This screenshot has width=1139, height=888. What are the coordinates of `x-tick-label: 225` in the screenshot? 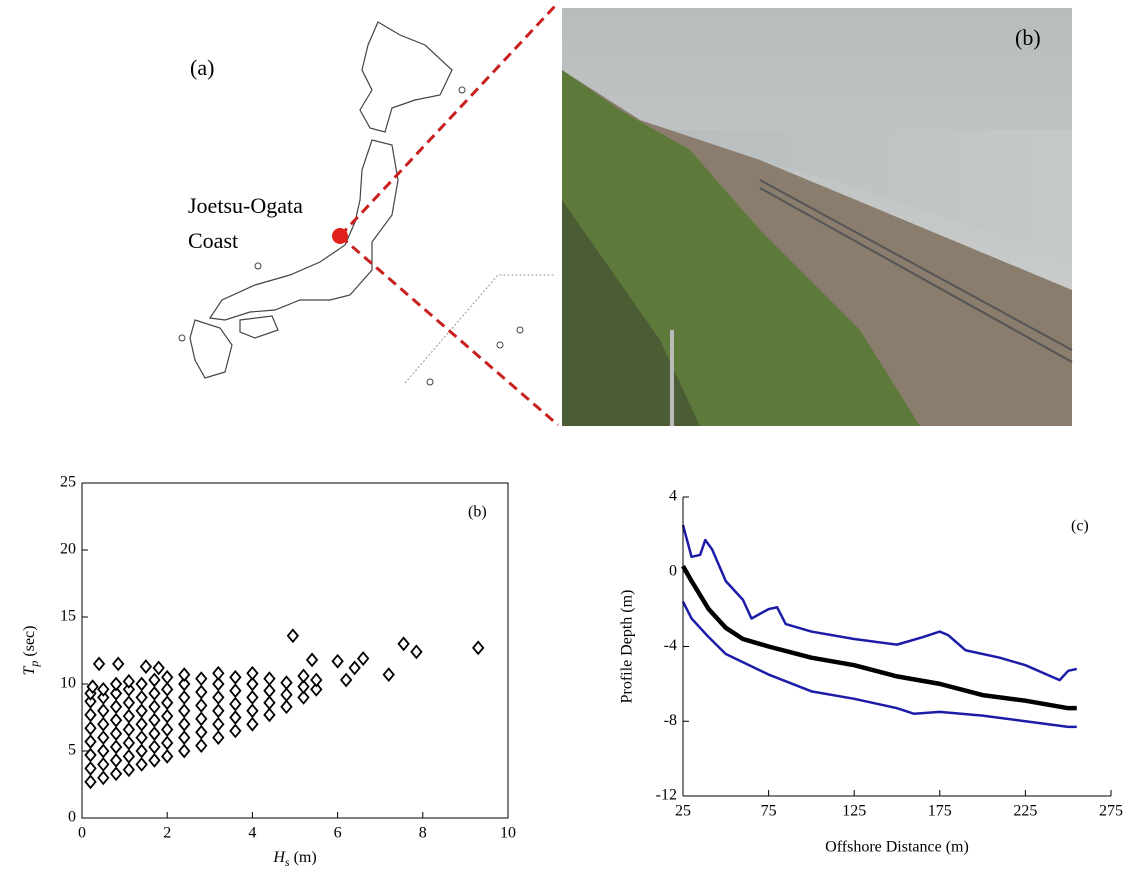 It's located at (1025, 811).